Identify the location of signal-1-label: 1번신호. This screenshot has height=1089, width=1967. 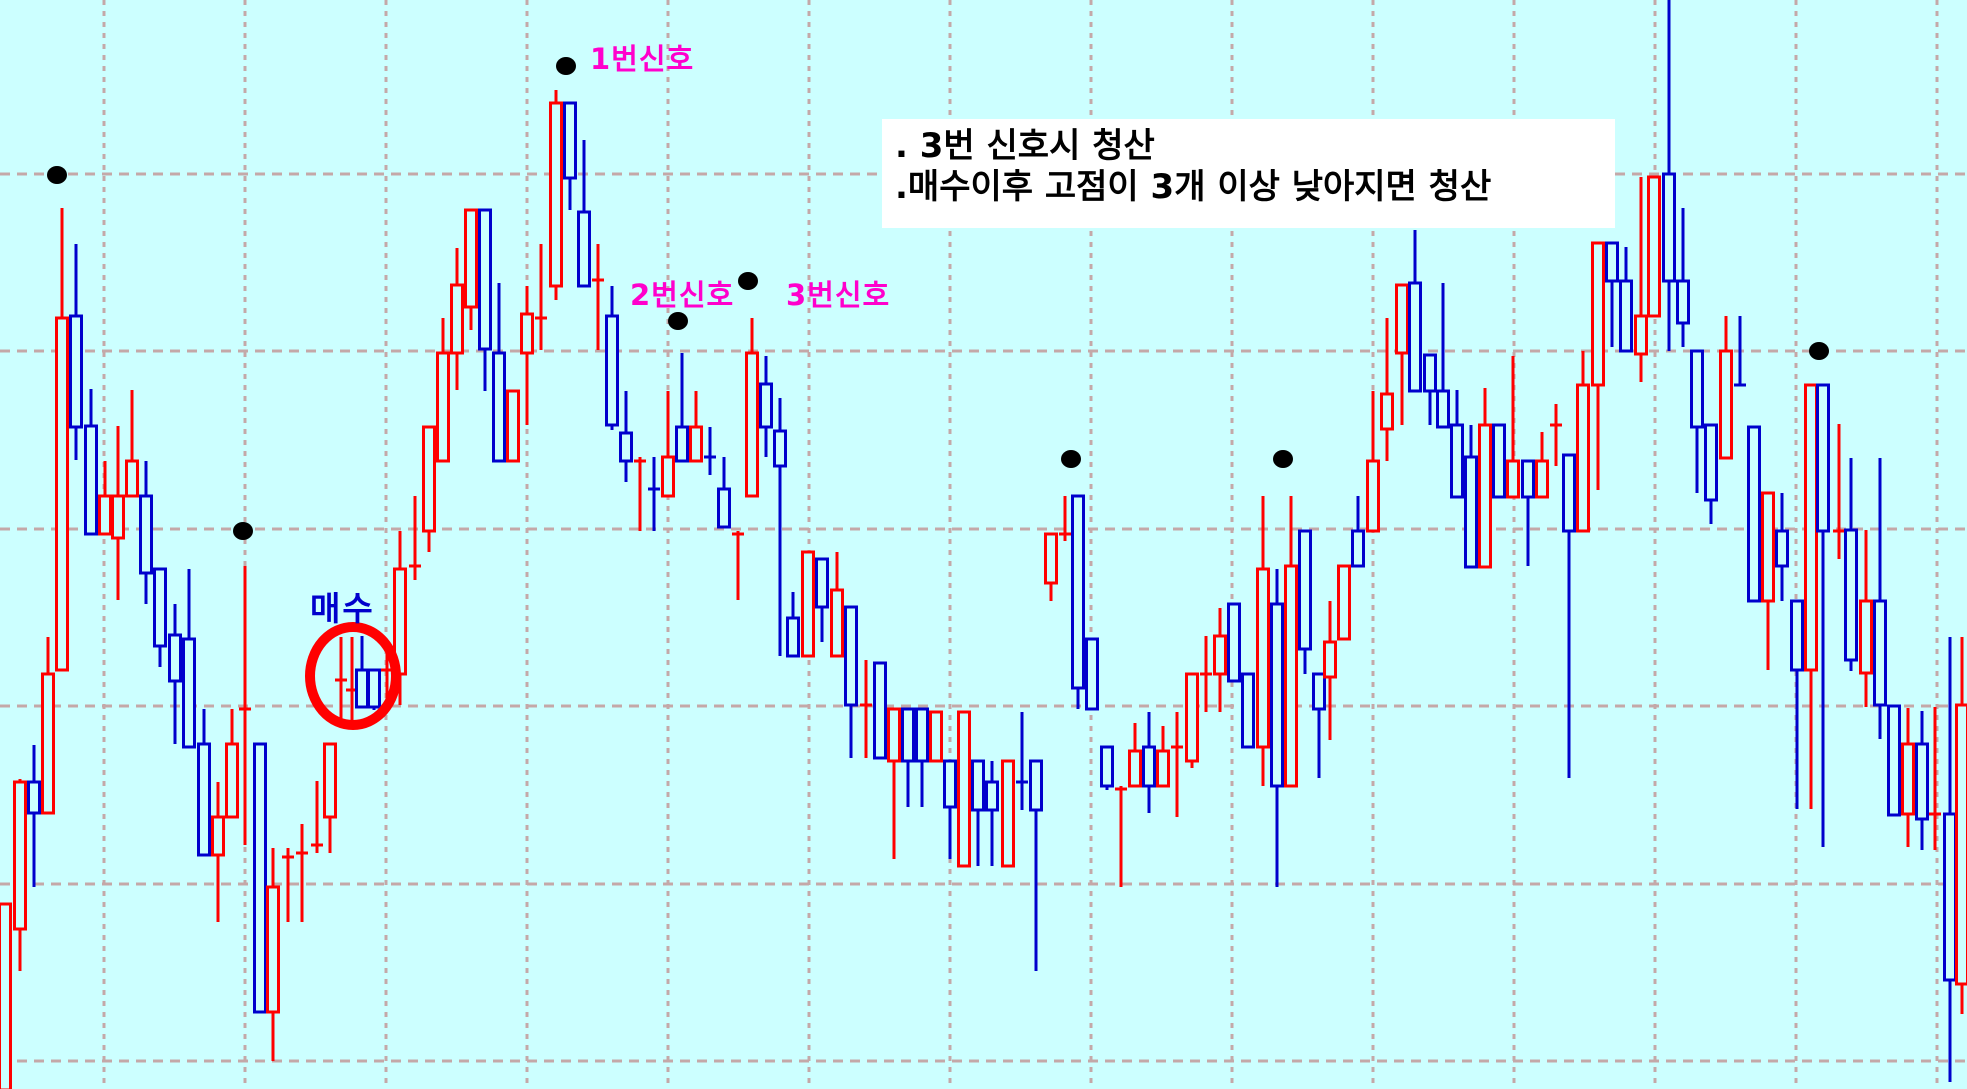
(642, 59).